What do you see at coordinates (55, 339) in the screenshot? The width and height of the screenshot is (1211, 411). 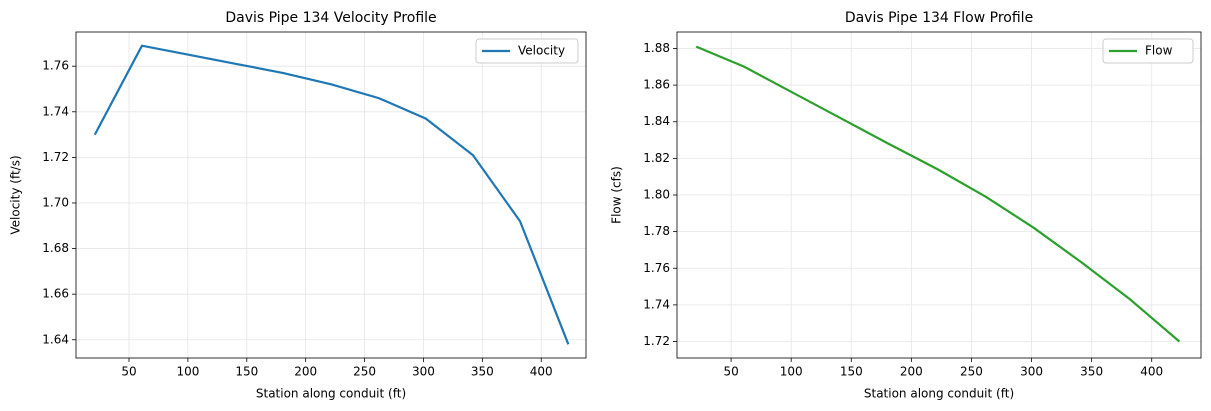 I see `y-tick-label: 1.64` at bounding box center [55, 339].